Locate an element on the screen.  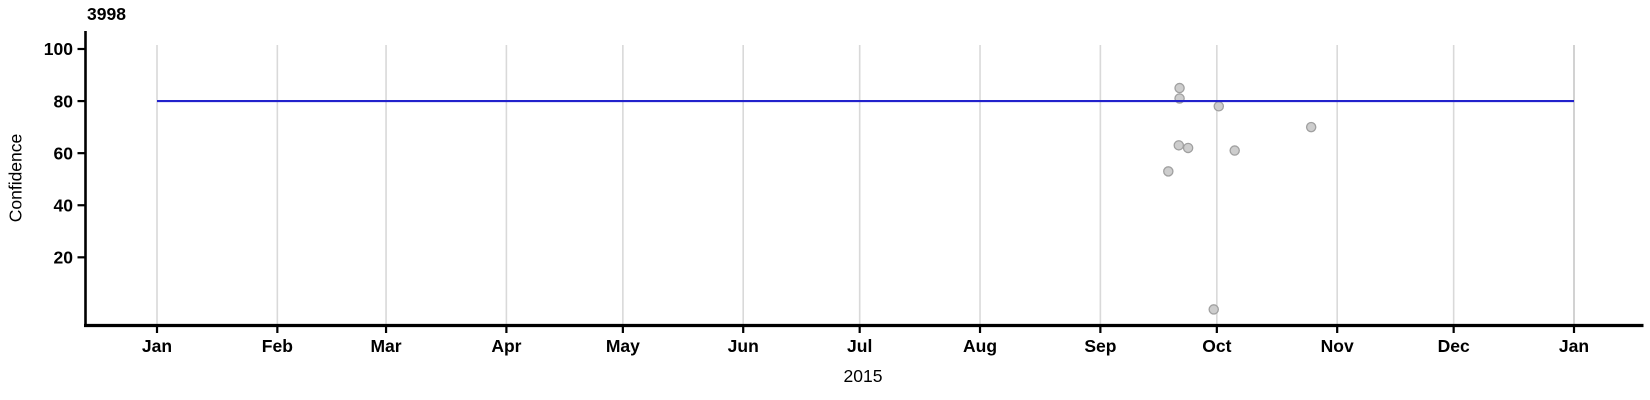
y-tick-label: 80 is located at coordinates (64, 101).